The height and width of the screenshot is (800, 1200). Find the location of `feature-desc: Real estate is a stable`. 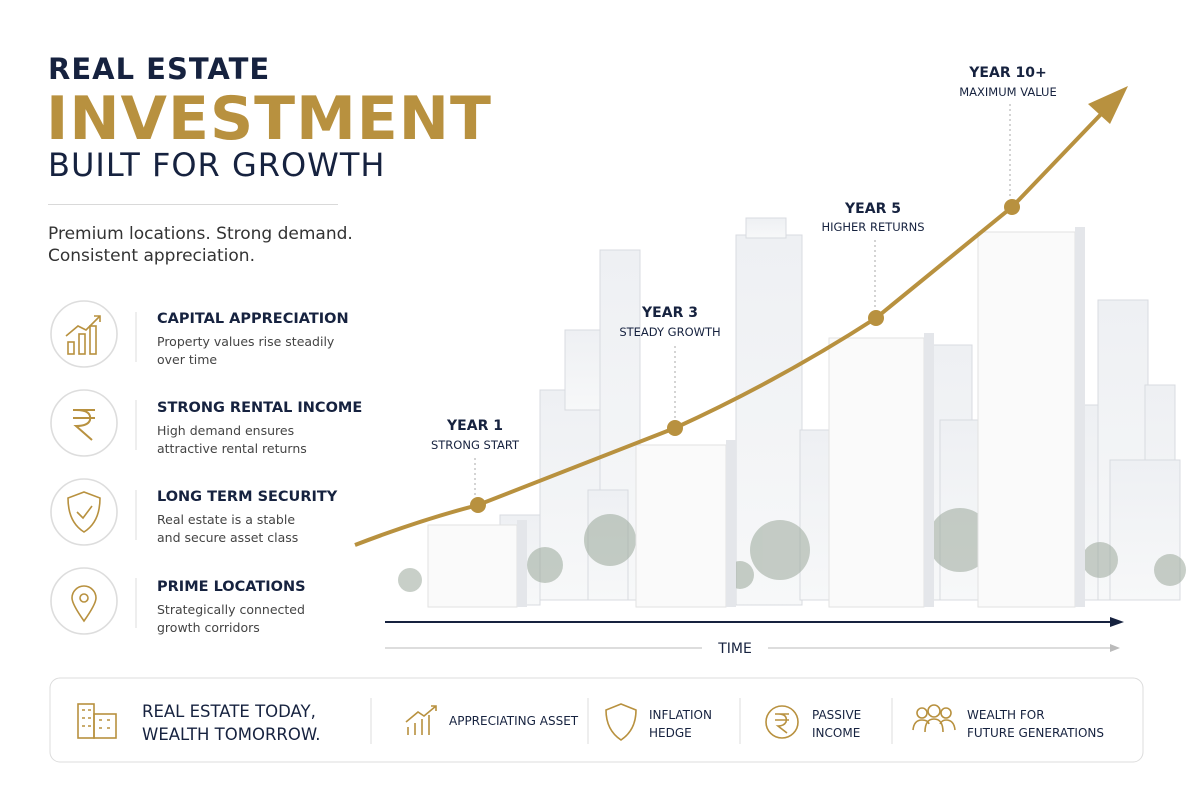

feature-desc: Real estate is a stable is located at coordinates (226, 519).